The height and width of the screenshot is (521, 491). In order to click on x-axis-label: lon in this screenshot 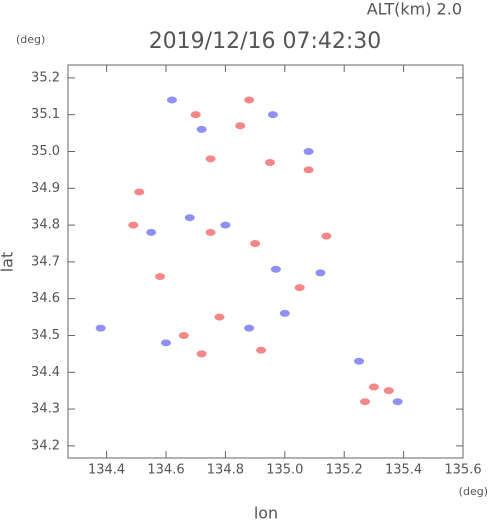, I will do `click(266, 512)`.